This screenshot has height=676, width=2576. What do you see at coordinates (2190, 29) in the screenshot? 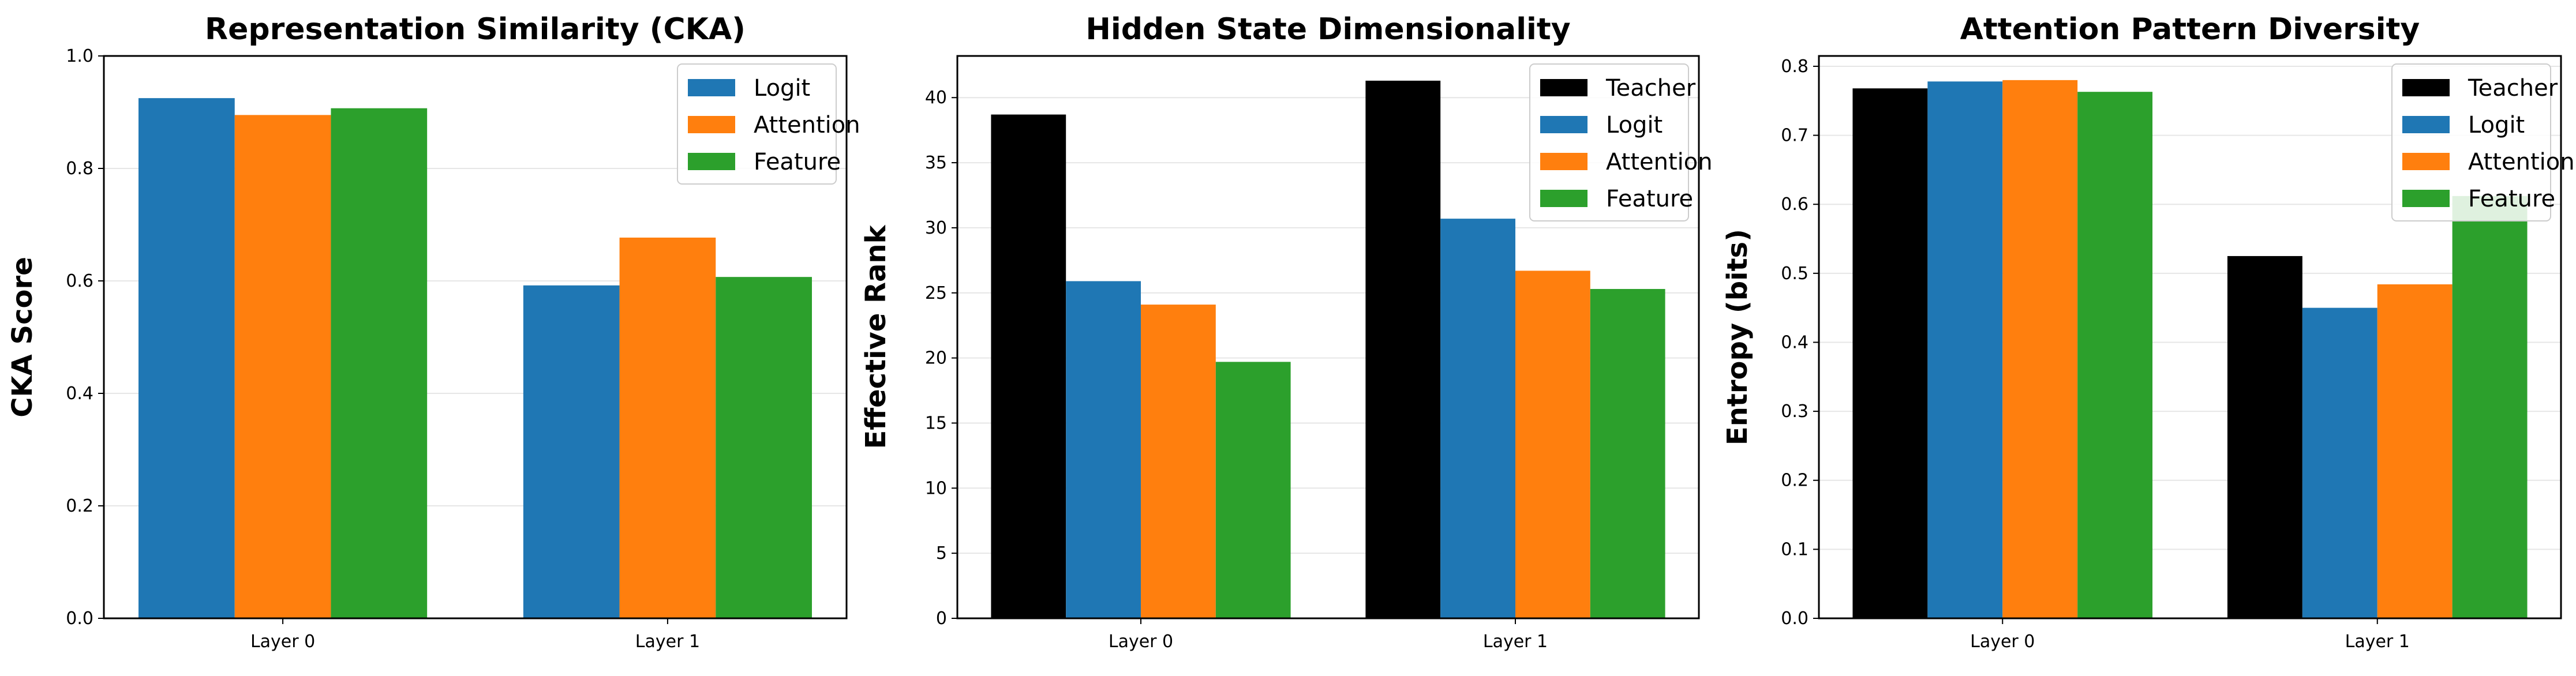
I see `chart-title: Attention Pattern Diversity` at bounding box center [2190, 29].